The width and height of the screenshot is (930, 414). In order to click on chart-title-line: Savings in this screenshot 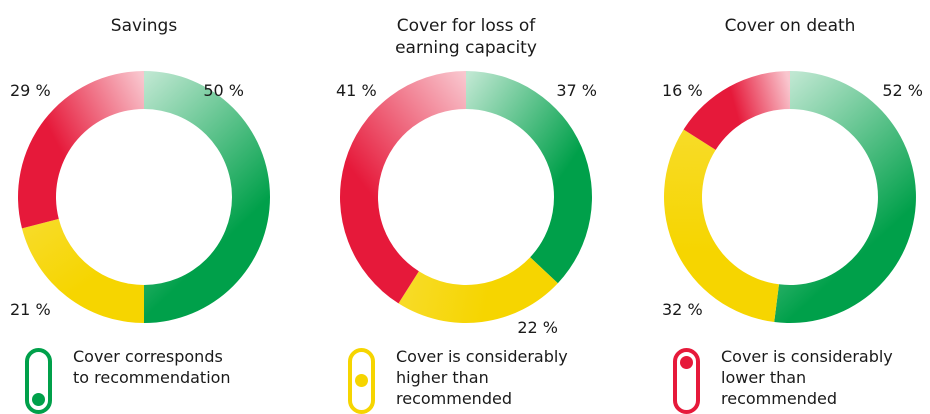, I will do `click(144, 26)`.